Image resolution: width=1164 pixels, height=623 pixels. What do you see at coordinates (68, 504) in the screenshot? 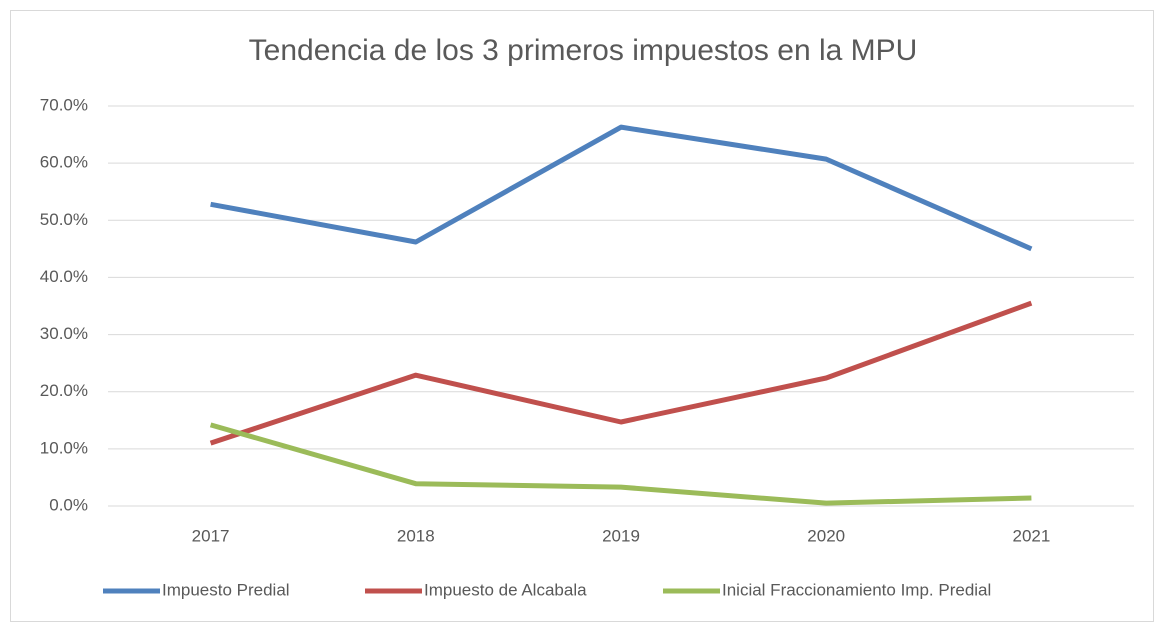
I see `y-tick-label: 0.0%` at bounding box center [68, 504].